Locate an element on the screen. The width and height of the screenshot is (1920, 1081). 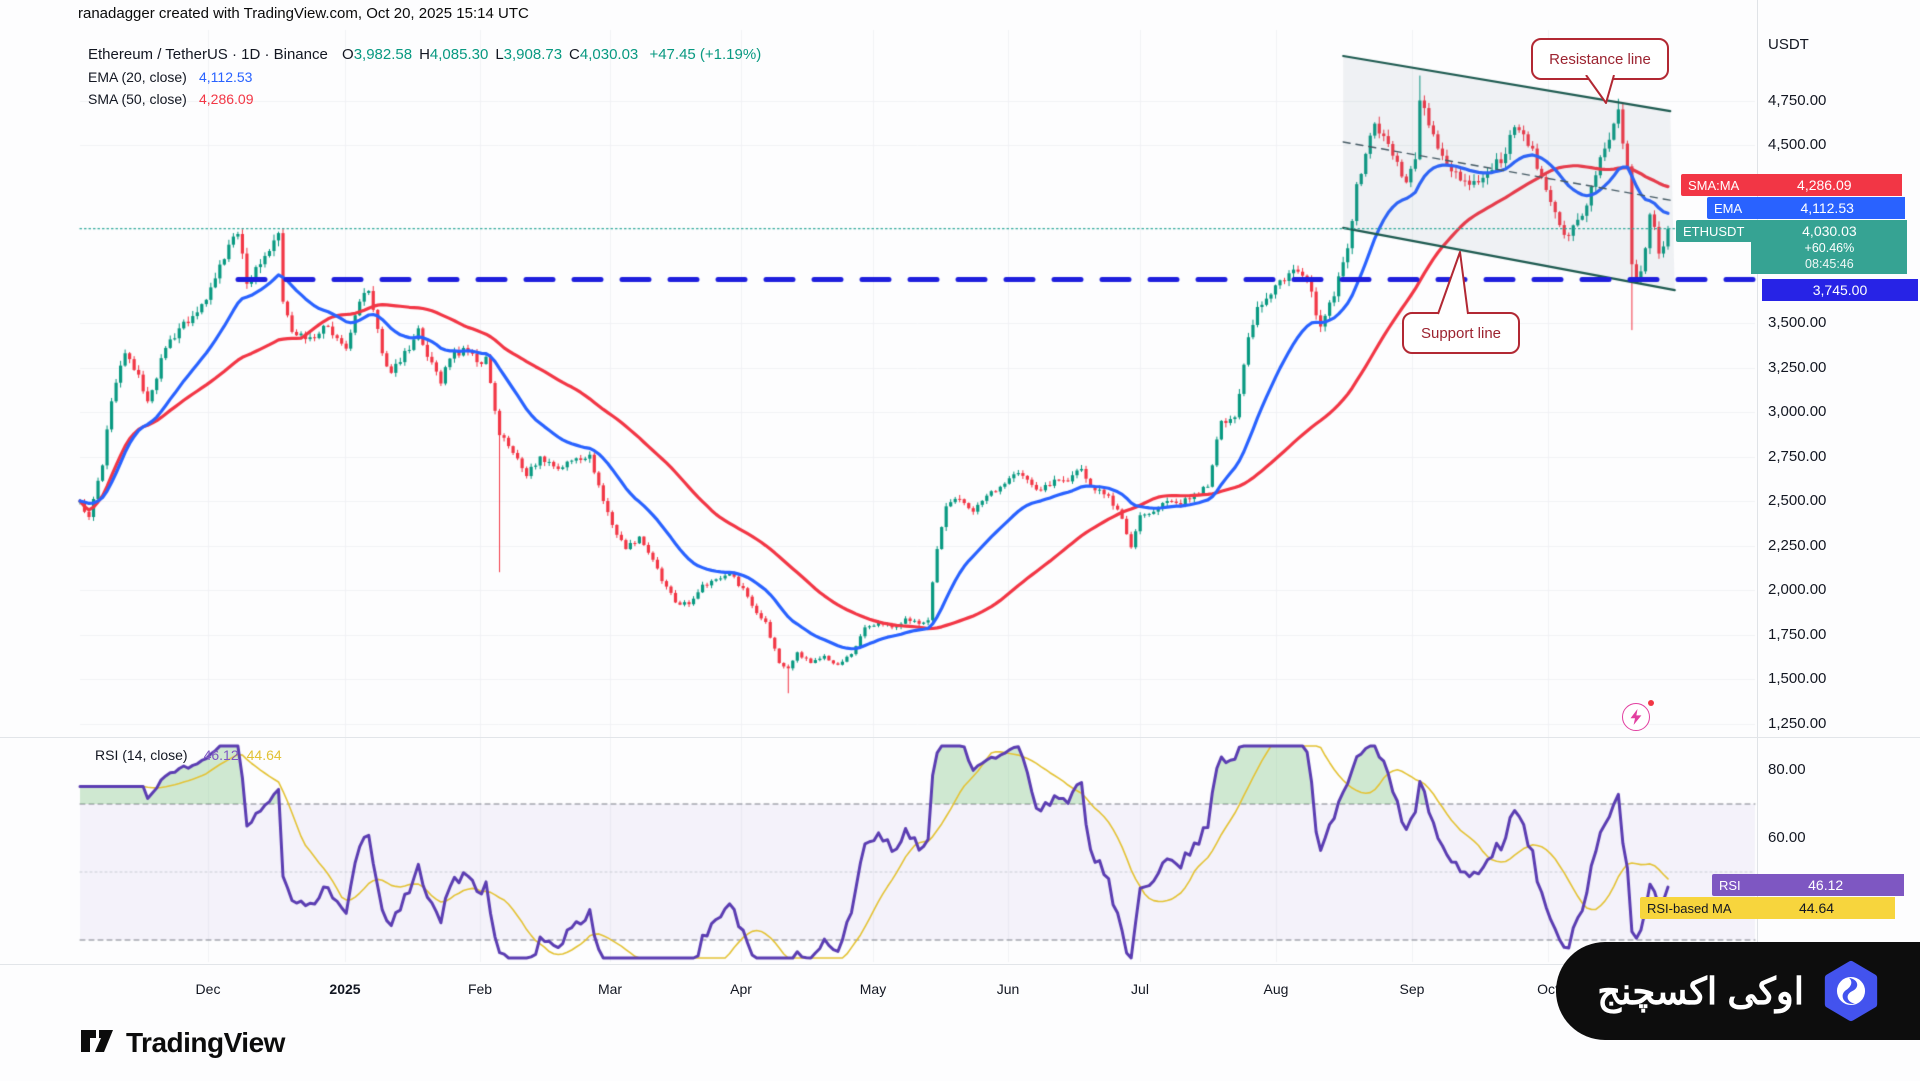
lightning-icon is located at coordinates (1636, 717).